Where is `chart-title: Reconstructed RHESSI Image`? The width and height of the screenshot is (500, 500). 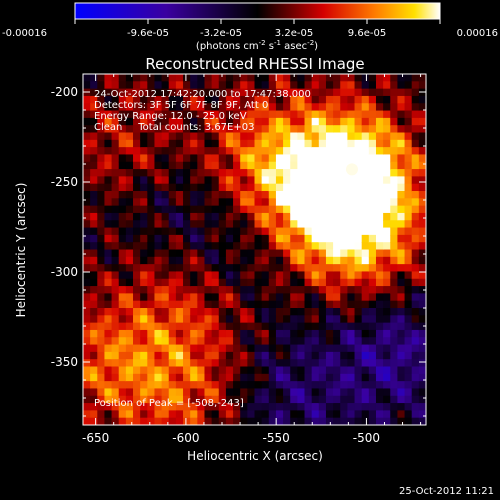 chart-title: Reconstructed RHESSI Image is located at coordinates (254, 64).